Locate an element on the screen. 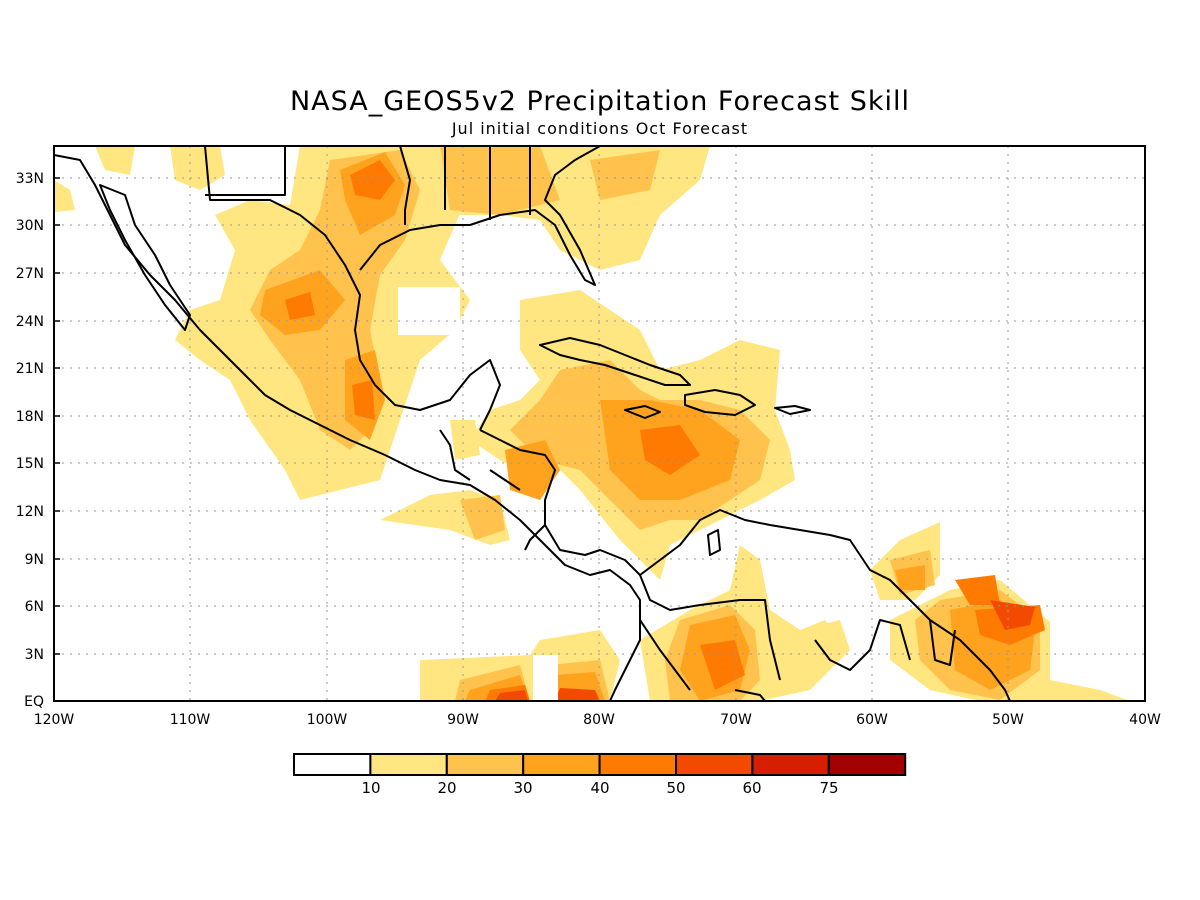 The width and height of the screenshot is (1200, 900). lat-tick-label: 33N is located at coordinates (30, 179).